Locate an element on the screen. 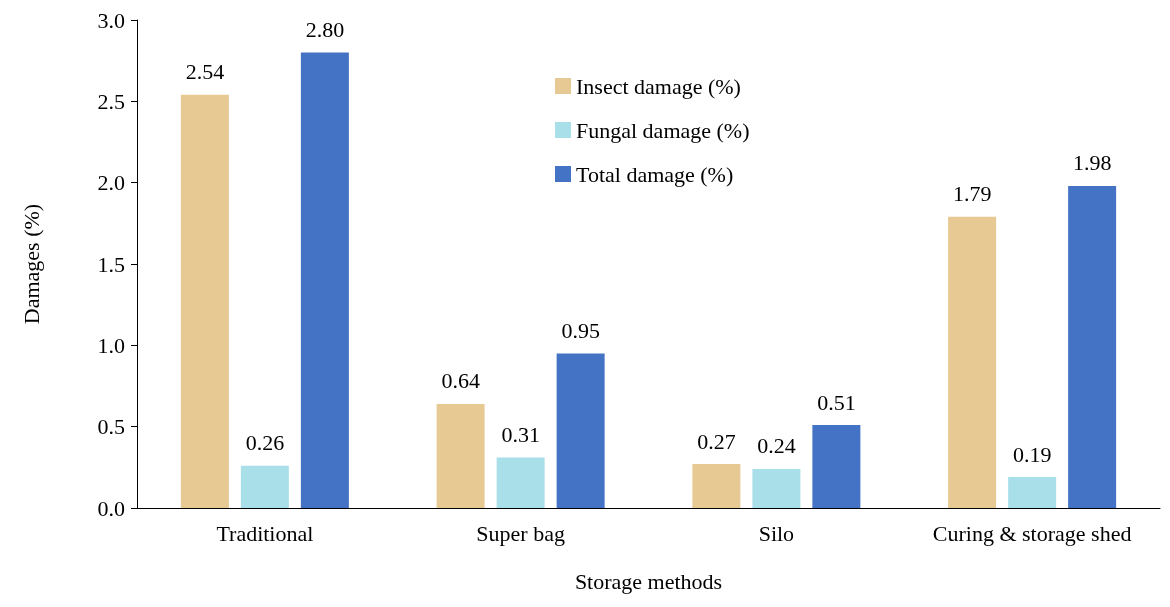 The height and width of the screenshot is (607, 1170). data-label: 0.26 is located at coordinates (265, 443).